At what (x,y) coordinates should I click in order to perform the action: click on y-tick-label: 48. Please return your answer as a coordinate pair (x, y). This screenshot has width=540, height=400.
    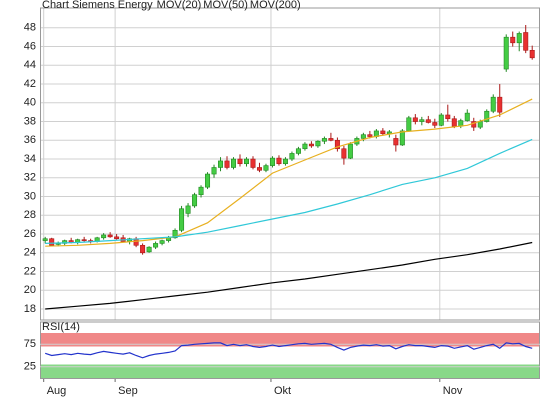
    Looking at the image, I should click on (30, 28).